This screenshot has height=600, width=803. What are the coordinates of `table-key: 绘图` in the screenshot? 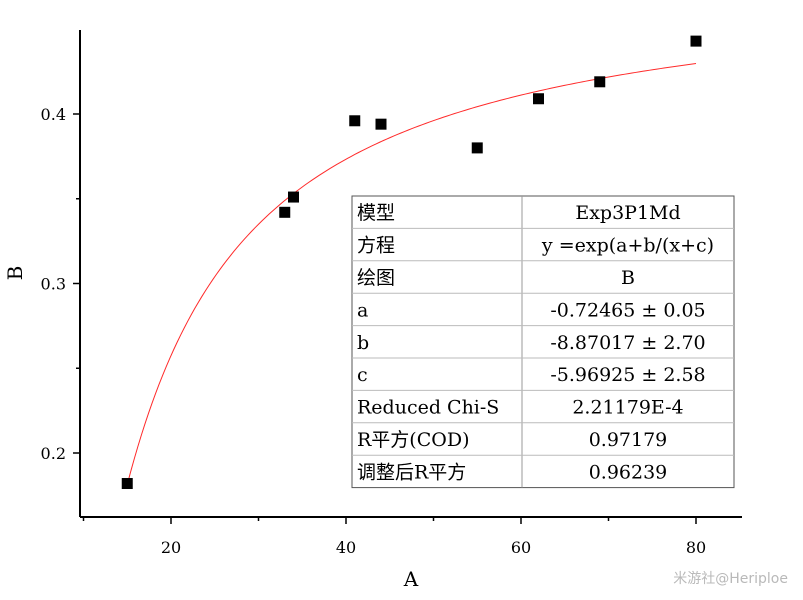 It's located at (376, 278).